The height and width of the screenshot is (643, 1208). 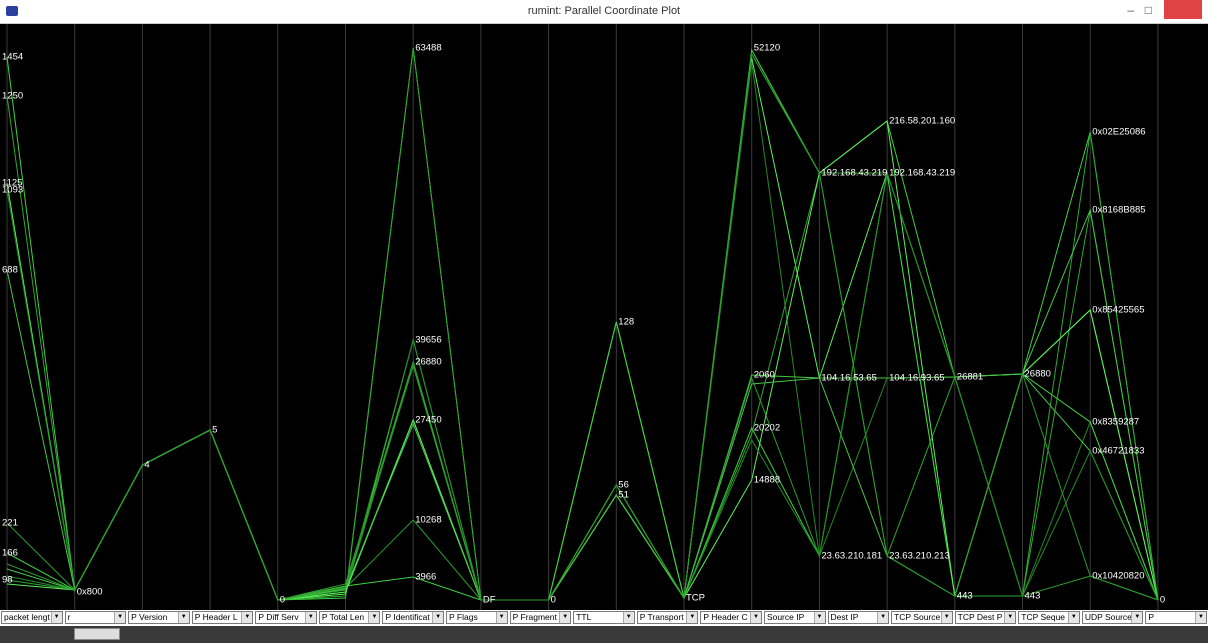 I want to click on dropdown-label: TCP Dest P, so click(x=980, y=617).